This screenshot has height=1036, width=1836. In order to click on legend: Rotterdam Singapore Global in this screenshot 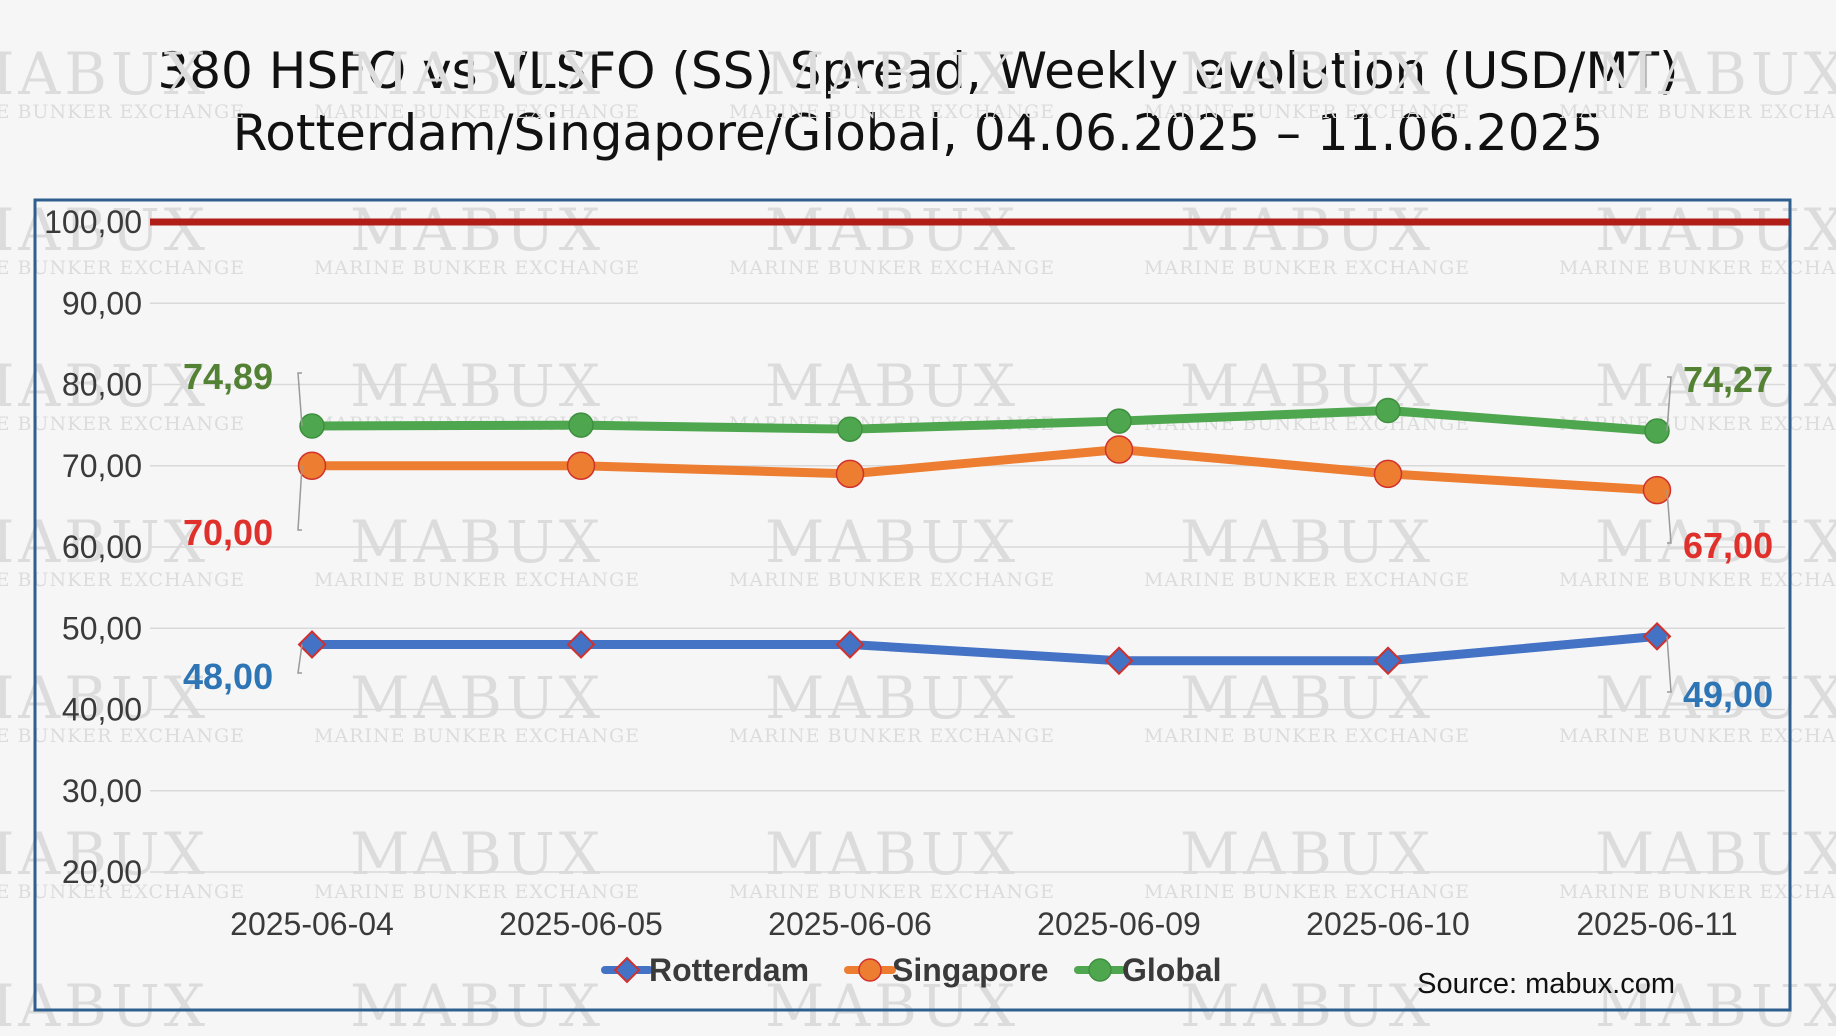, I will do `click(911, 970)`.